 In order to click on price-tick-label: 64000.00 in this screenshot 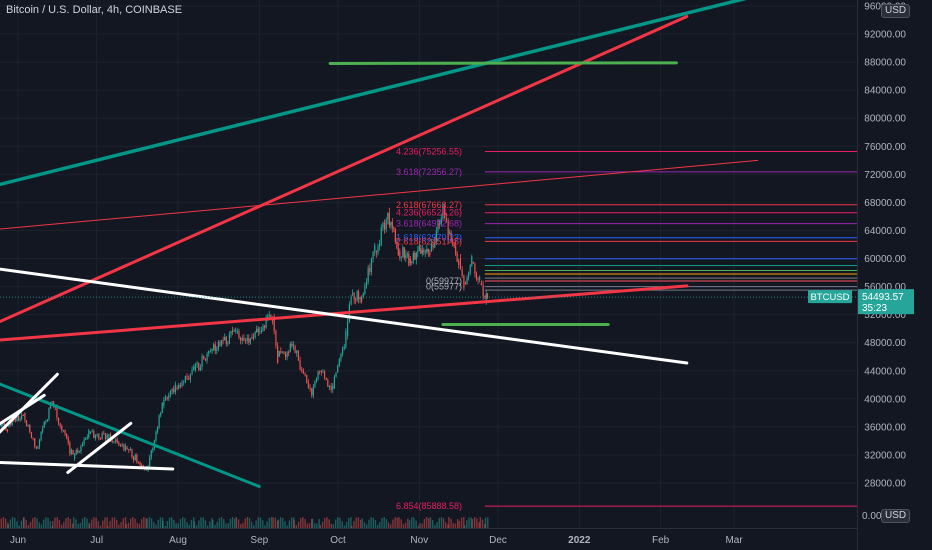, I will do `click(885, 231)`.